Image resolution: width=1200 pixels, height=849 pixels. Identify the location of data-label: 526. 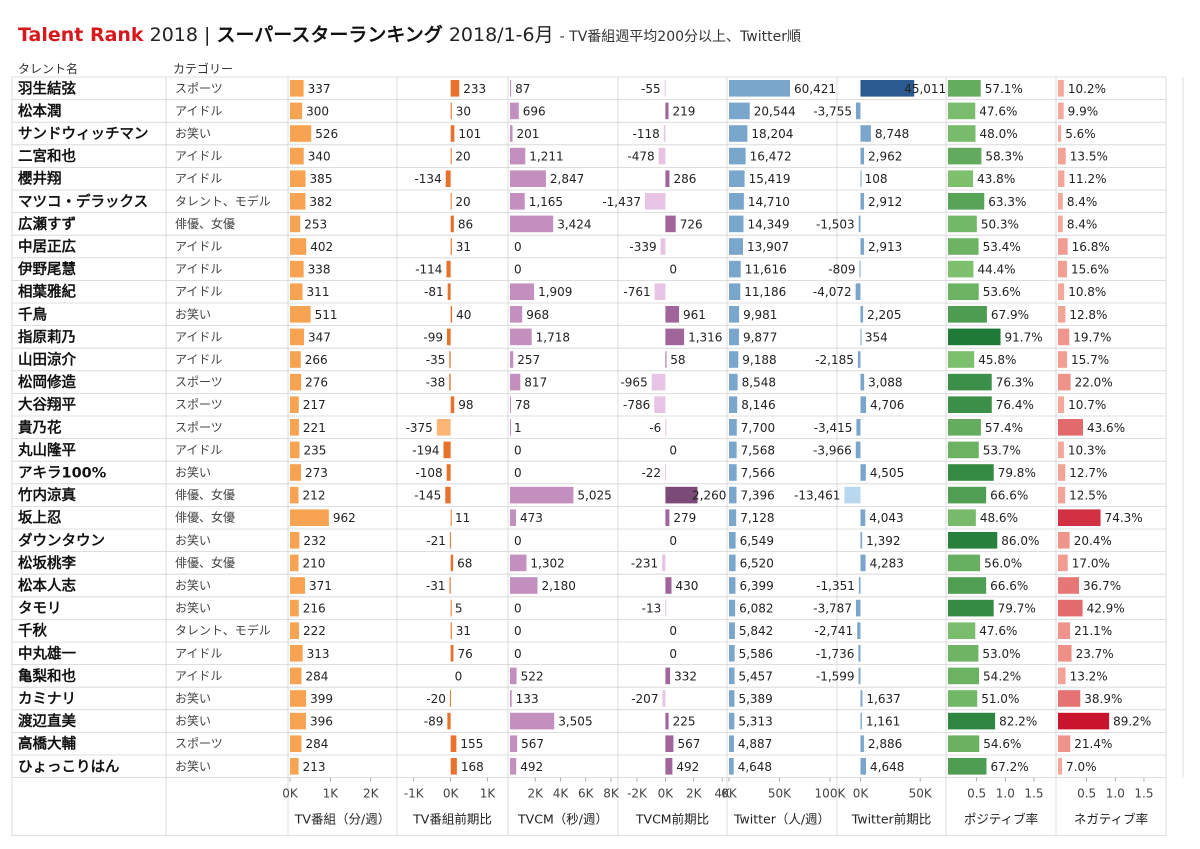
(326, 134).